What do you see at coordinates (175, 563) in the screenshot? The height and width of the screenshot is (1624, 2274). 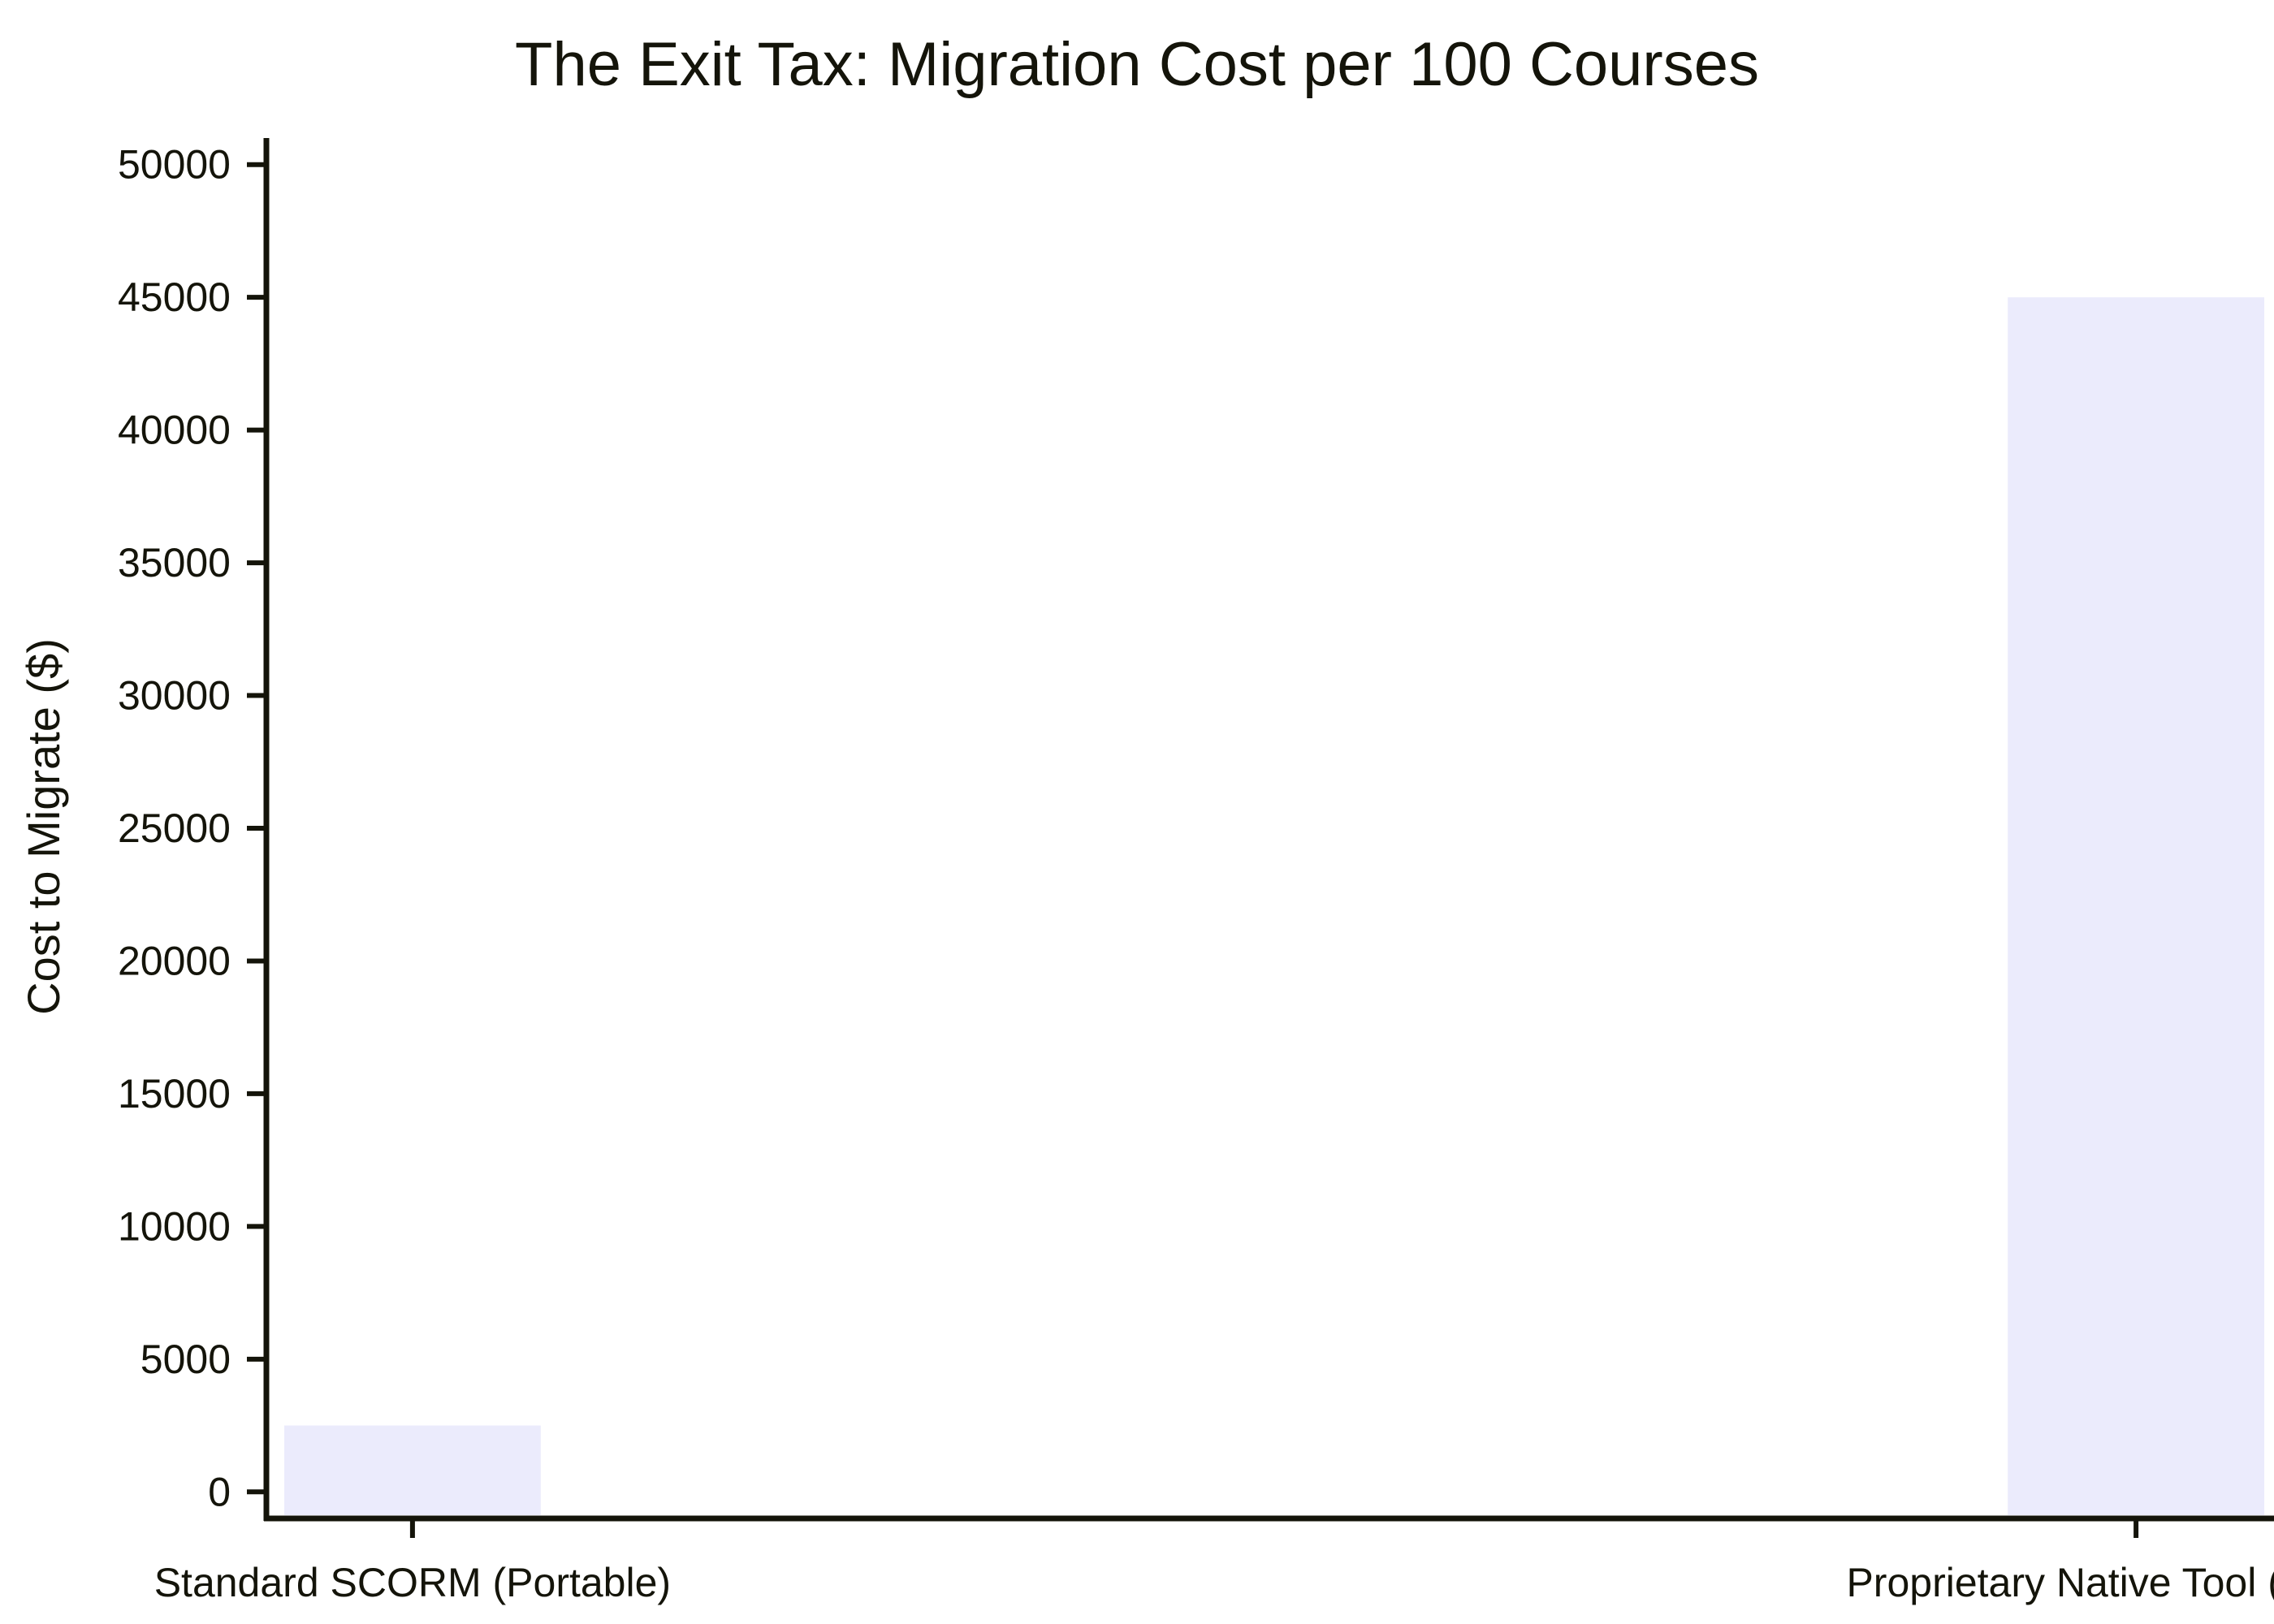 I see `y-tick-label: 35000` at bounding box center [175, 563].